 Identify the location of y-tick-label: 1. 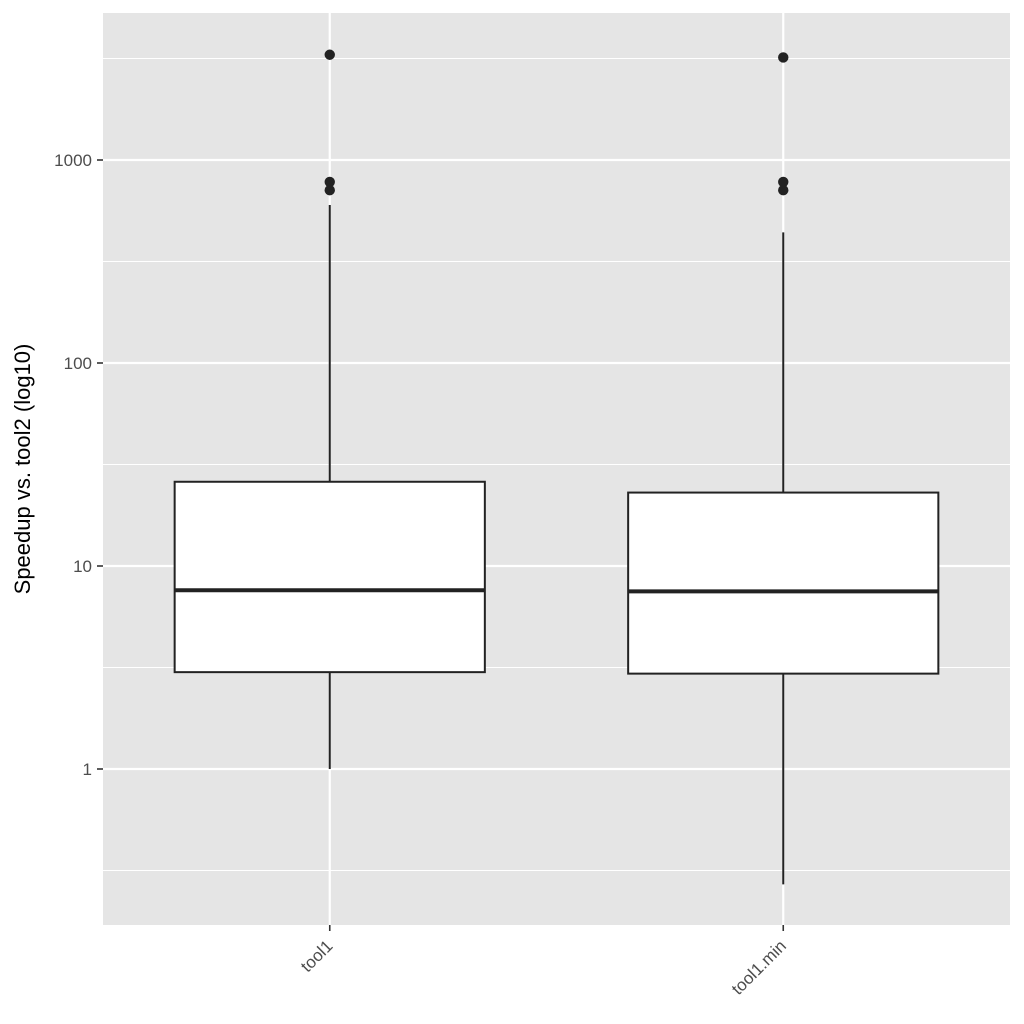
(87, 769).